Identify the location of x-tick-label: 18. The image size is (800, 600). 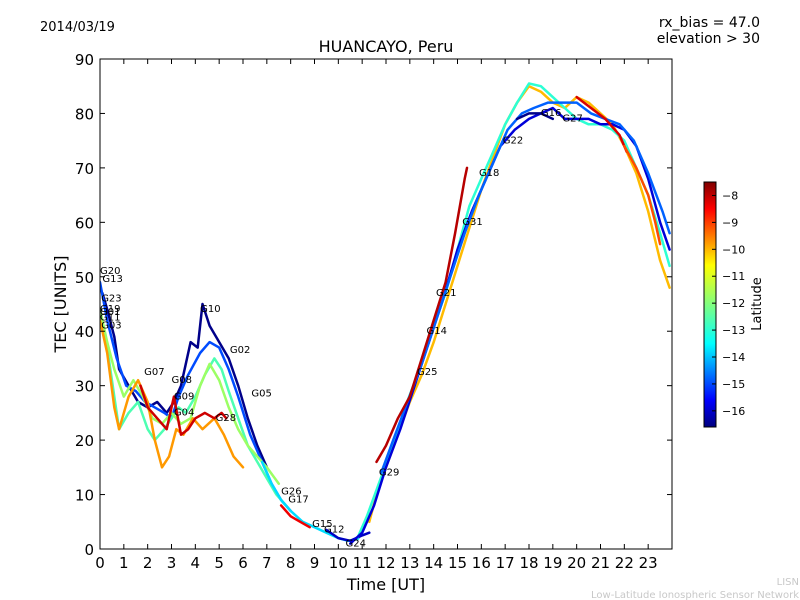
(528, 563).